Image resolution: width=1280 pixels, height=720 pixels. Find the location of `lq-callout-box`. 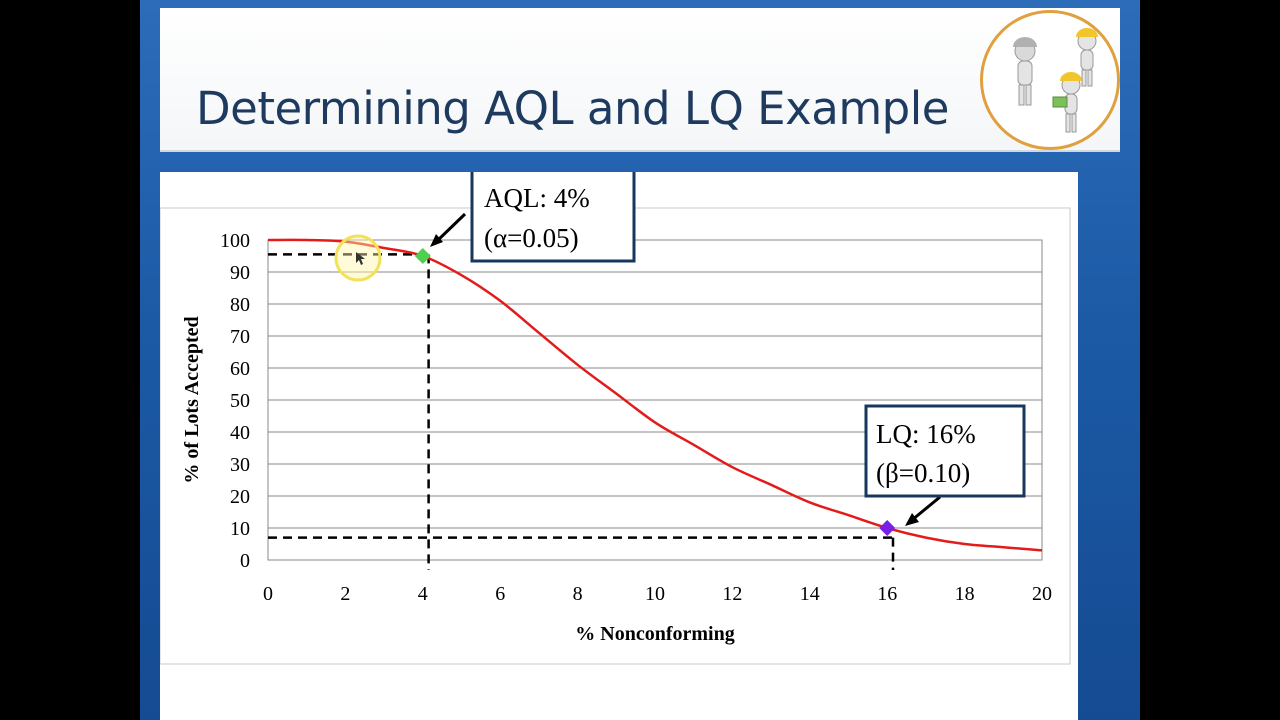

lq-callout-box is located at coordinates (945, 451).